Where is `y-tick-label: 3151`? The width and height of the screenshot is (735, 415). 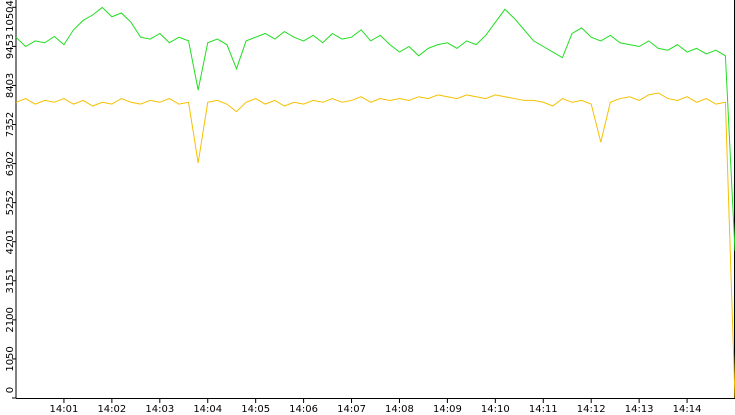
y-tick-label: 3151 is located at coordinates (10, 280).